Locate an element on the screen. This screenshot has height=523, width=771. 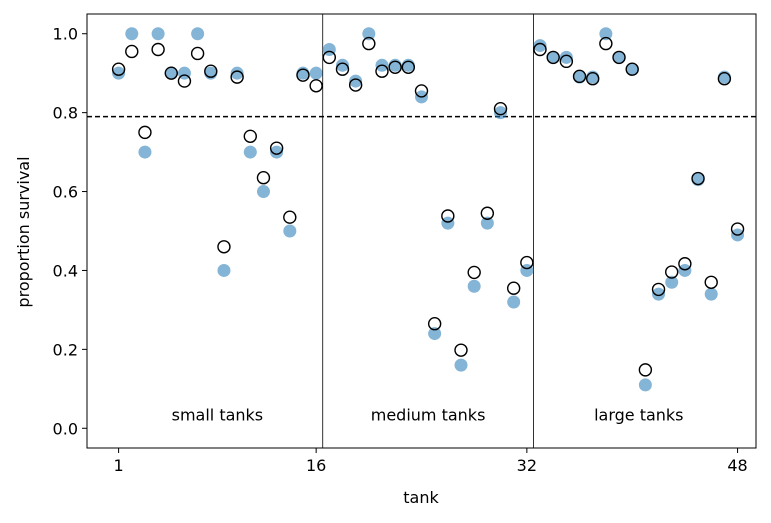
group-label: large tanks is located at coordinates (638, 414).